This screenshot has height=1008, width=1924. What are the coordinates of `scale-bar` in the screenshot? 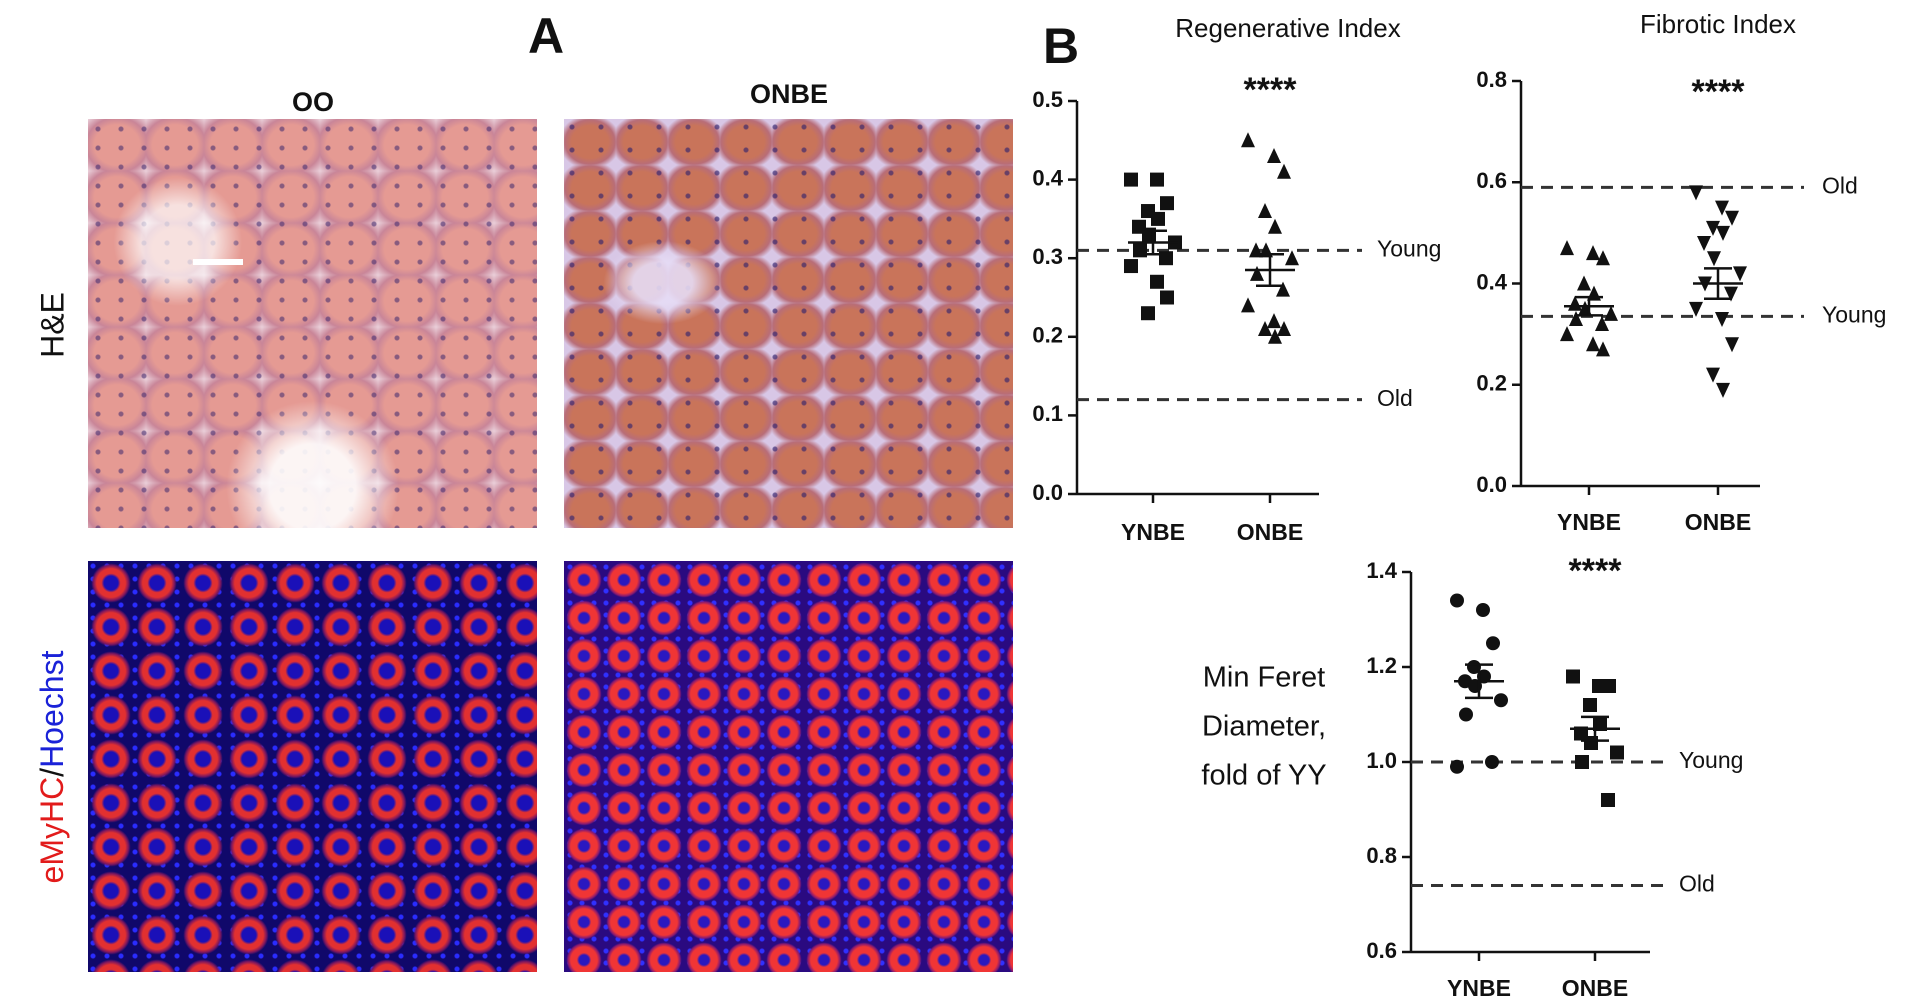 It's located at (218, 262).